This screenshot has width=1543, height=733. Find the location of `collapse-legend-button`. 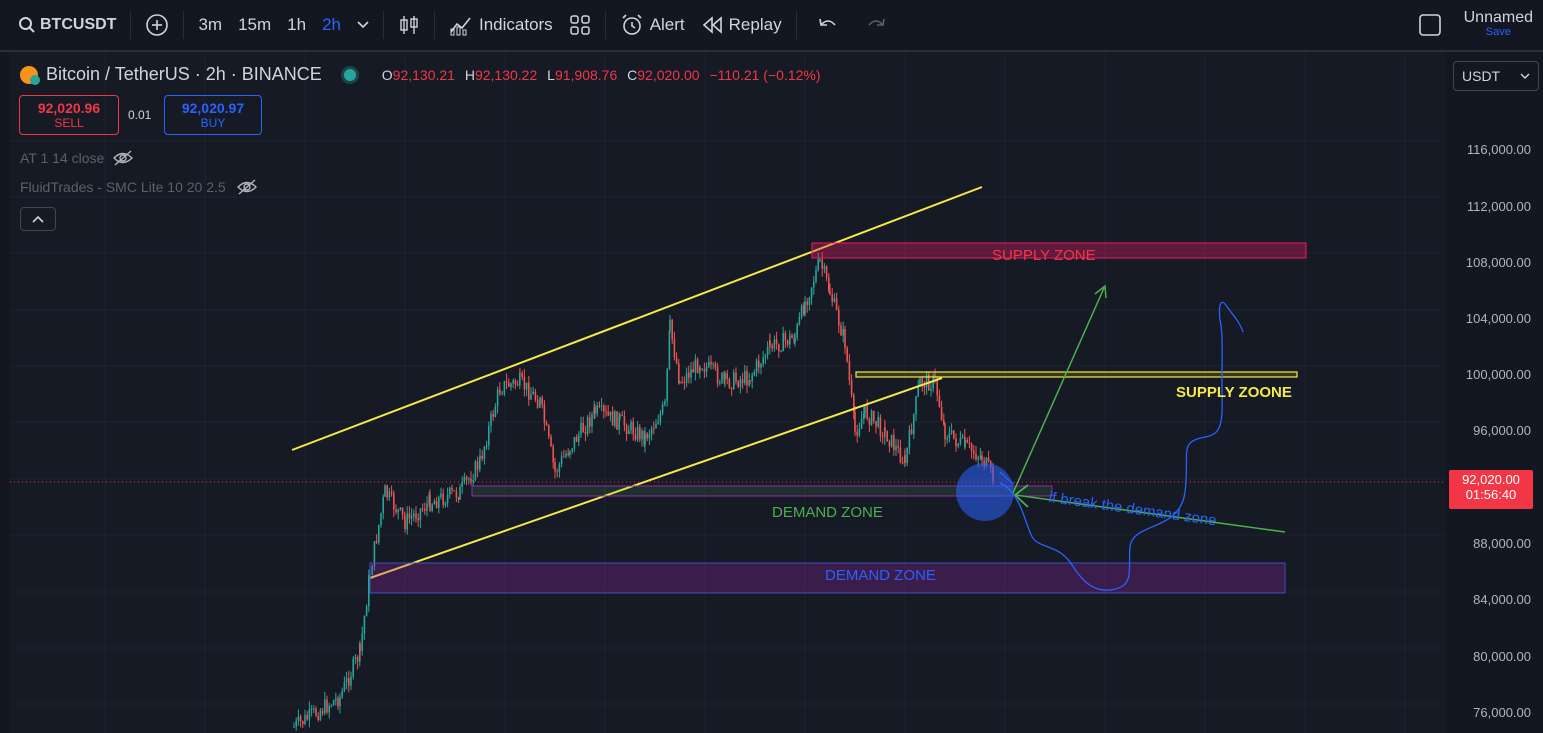

collapse-legend-button is located at coordinates (38, 219).